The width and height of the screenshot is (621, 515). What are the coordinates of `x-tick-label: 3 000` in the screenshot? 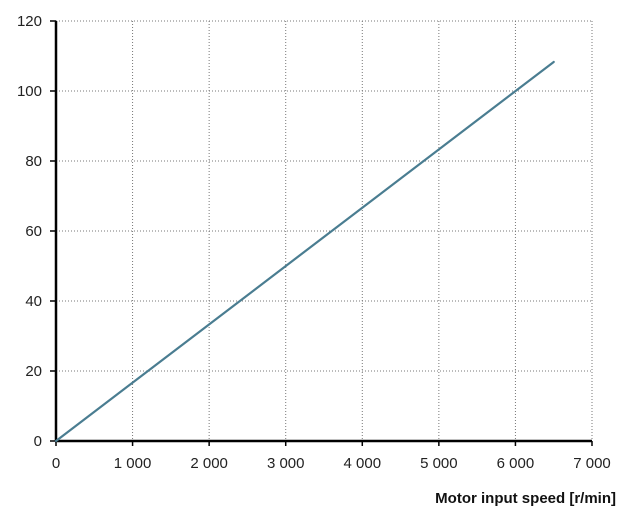 It's located at (286, 463).